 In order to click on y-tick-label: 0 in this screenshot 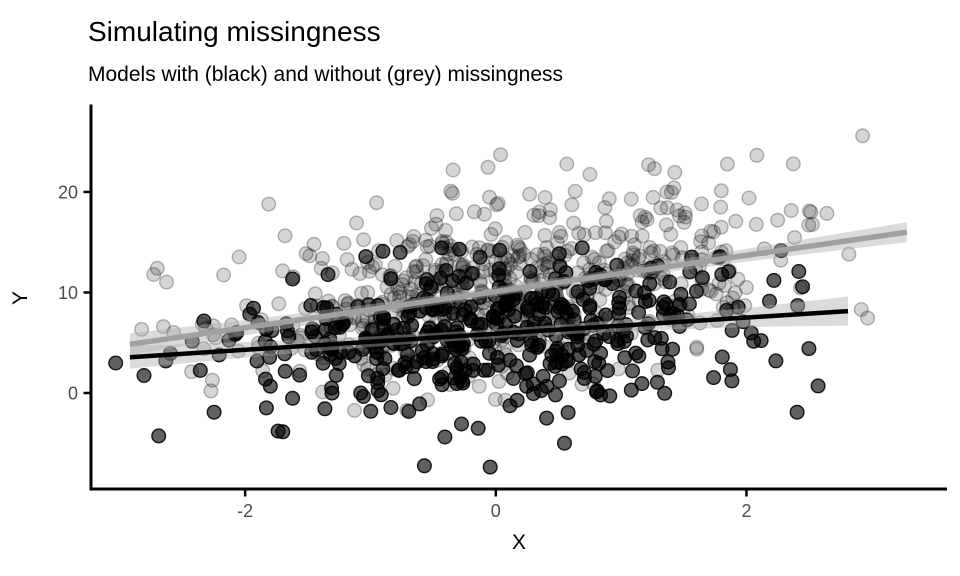, I will do `click(73, 393)`.